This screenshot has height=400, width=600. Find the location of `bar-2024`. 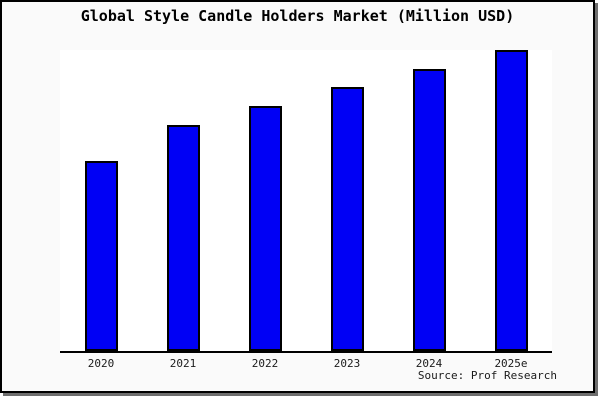

bar-2024 is located at coordinates (429, 210).